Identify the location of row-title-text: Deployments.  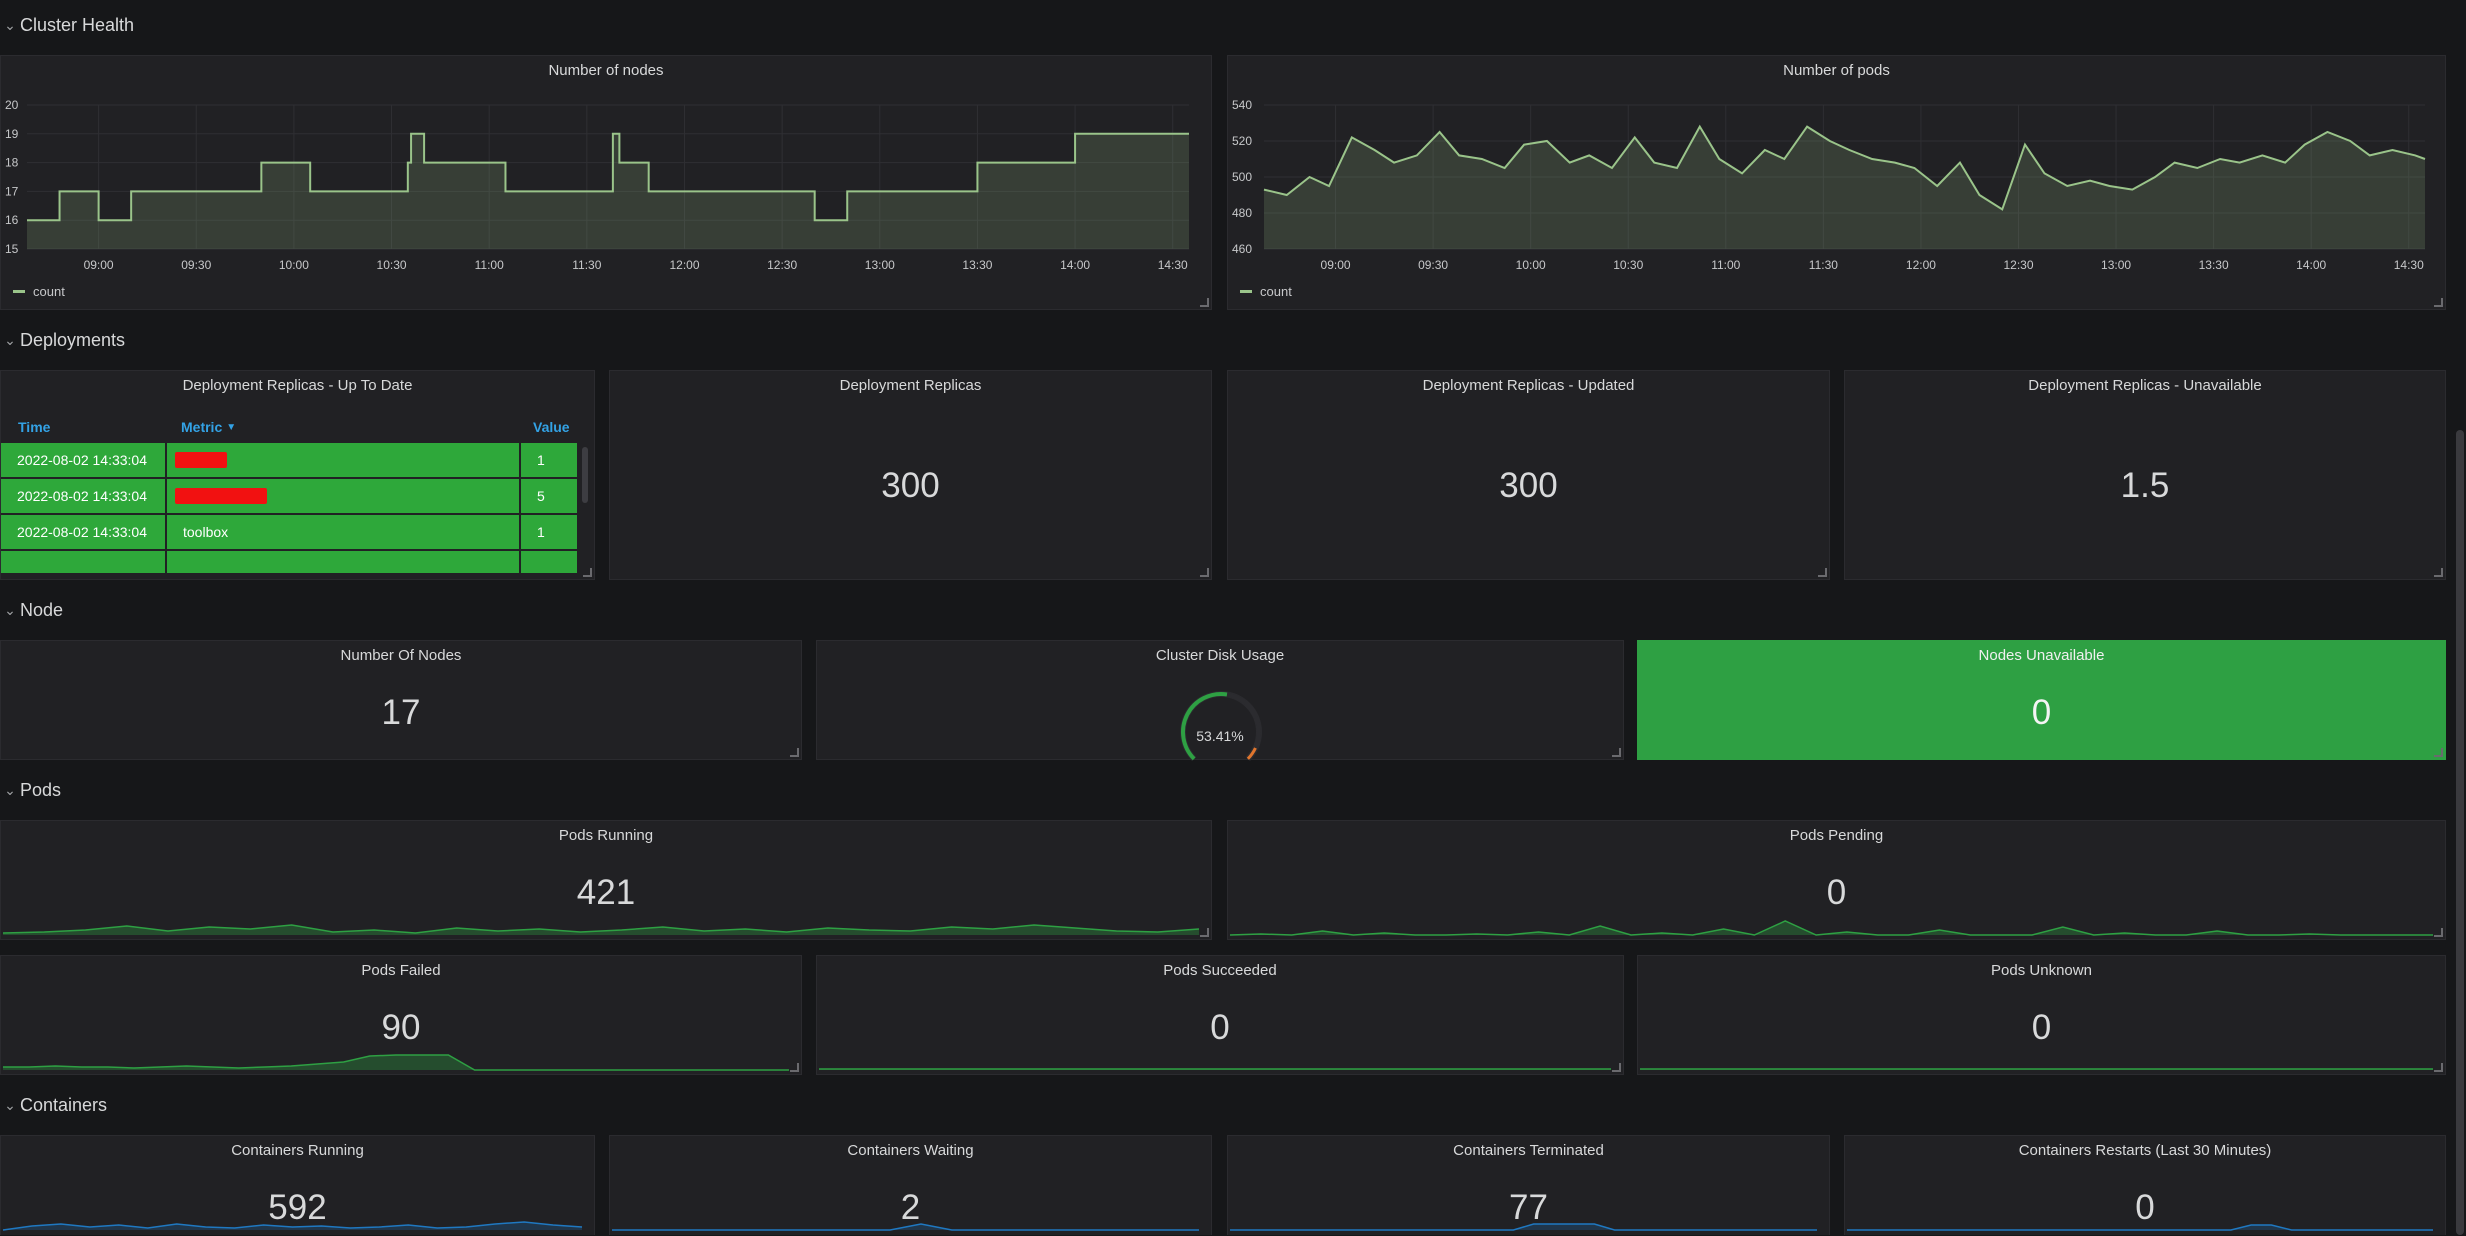
(73, 339).